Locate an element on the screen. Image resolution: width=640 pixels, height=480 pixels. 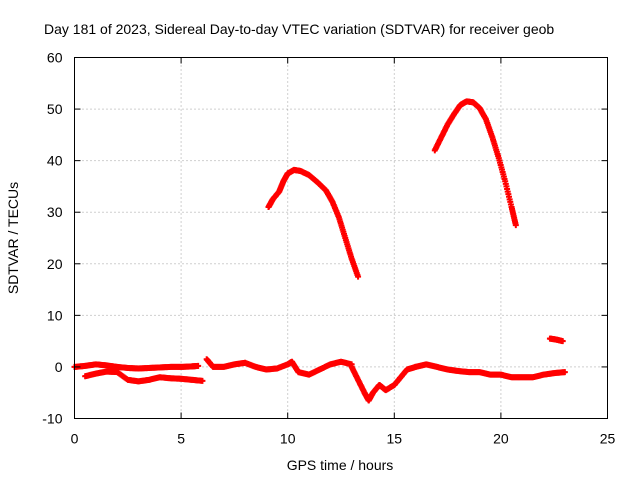
x-tick-label: 15 is located at coordinates (395, 439).